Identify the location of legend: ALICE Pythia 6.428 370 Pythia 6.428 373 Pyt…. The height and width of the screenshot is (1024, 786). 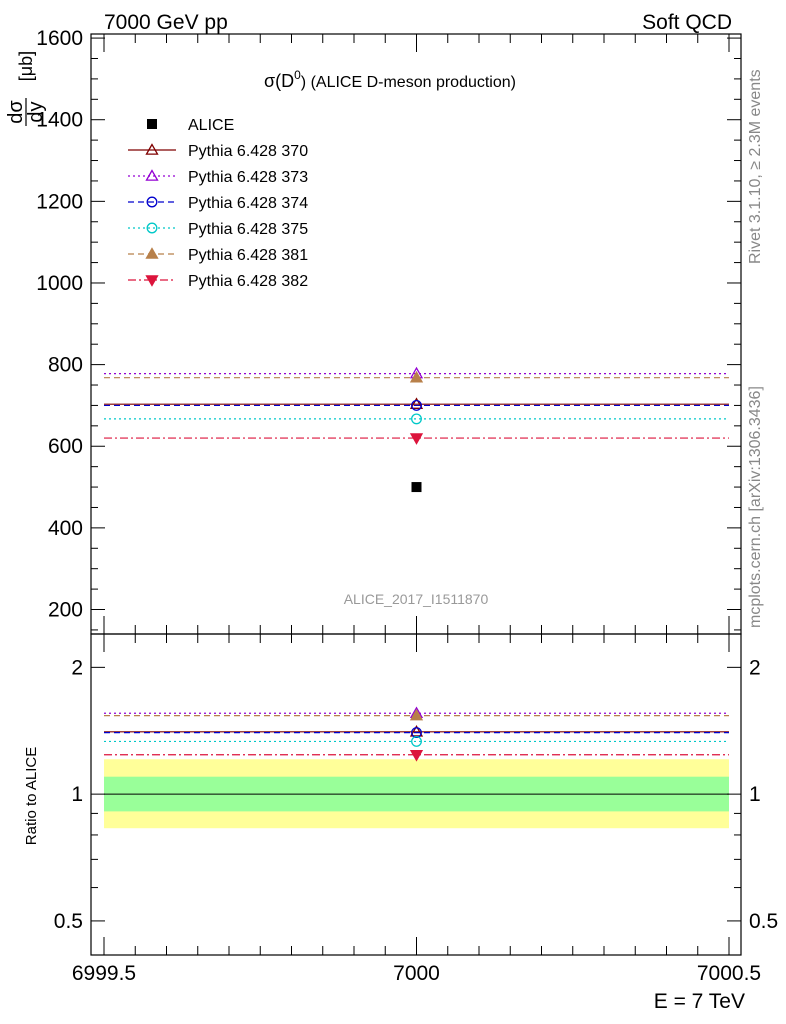
(218, 203).